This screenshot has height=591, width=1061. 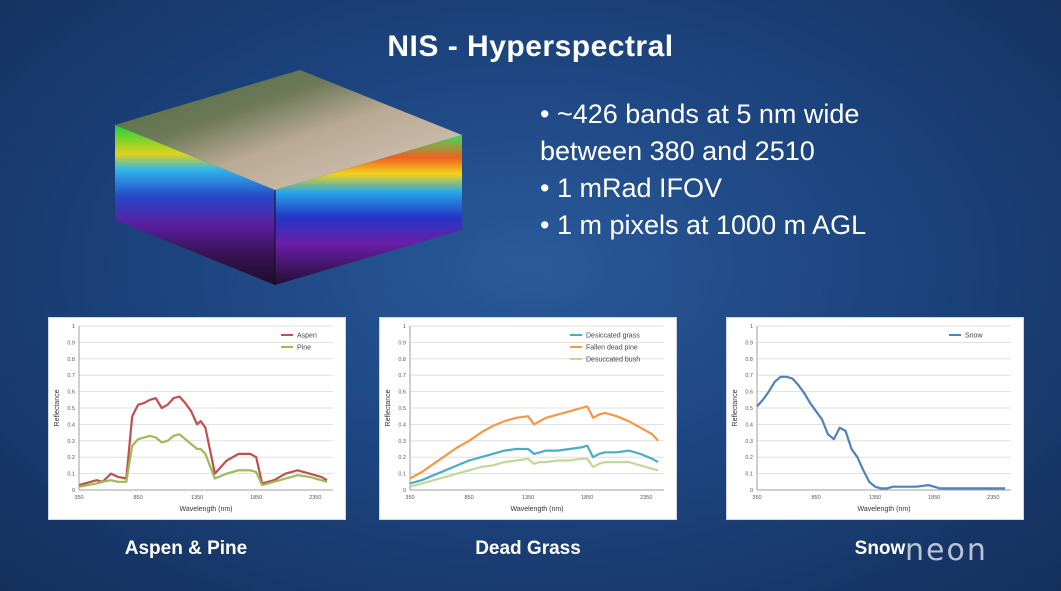 What do you see at coordinates (974, 336) in the screenshot?
I see `legend-label: Snow` at bounding box center [974, 336].